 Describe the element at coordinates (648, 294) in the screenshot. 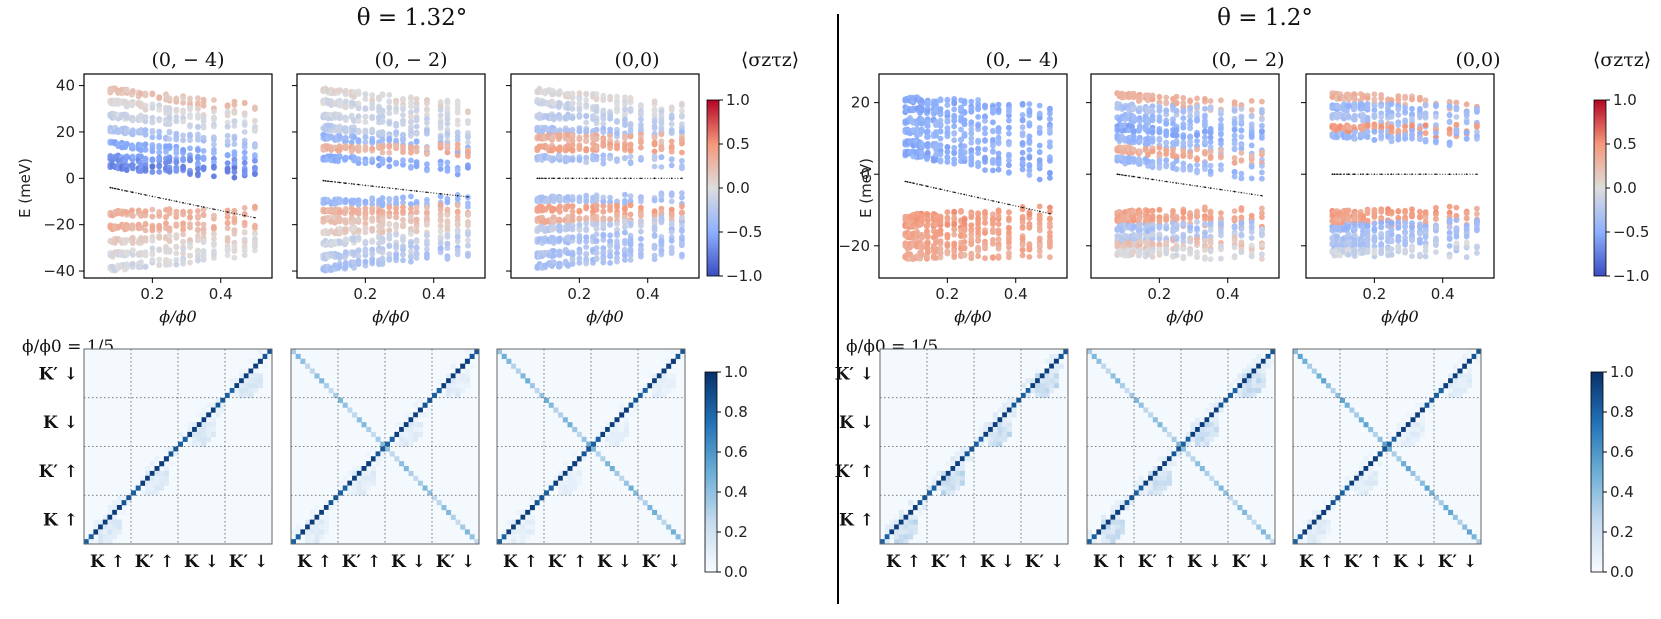

I see `xtick-label: 0.4` at that location.